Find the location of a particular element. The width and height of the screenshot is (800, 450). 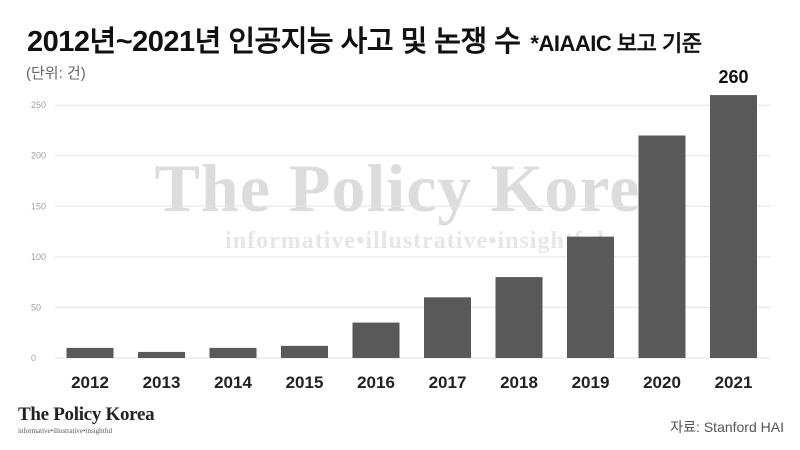

x-tick-label: 2021 is located at coordinates (734, 382).